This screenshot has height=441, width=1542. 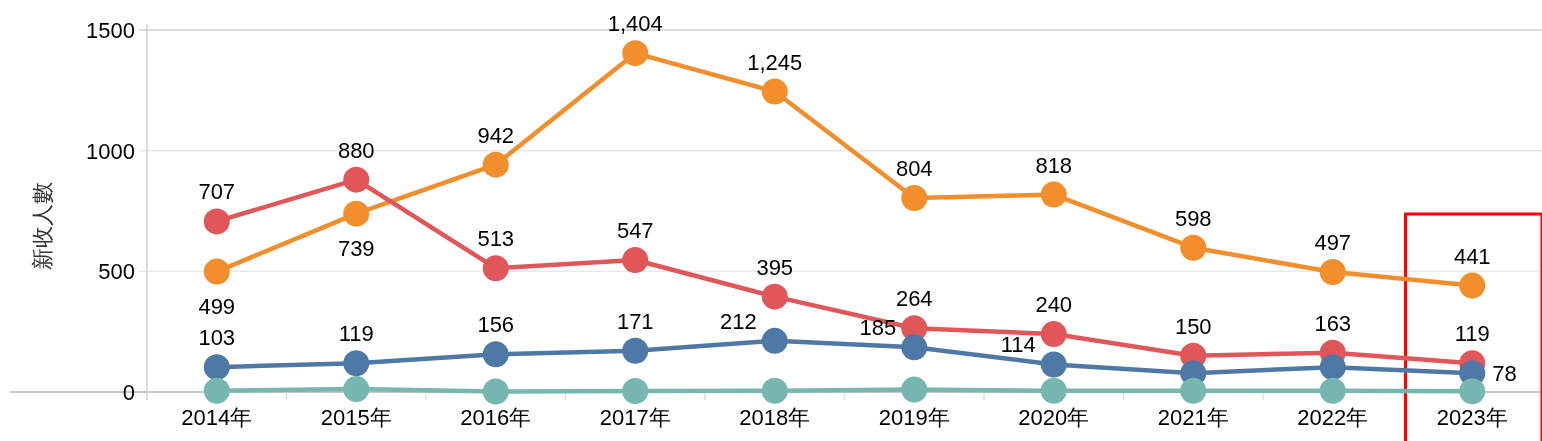 What do you see at coordinates (496, 135) in the screenshot?
I see `data-label: 942` at bounding box center [496, 135].